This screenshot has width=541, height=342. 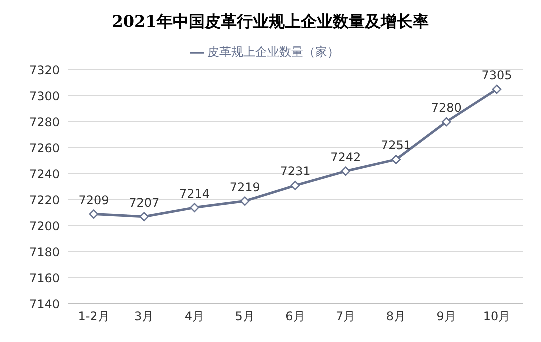 I want to click on y-tick-label: 7200, so click(x=44, y=226).